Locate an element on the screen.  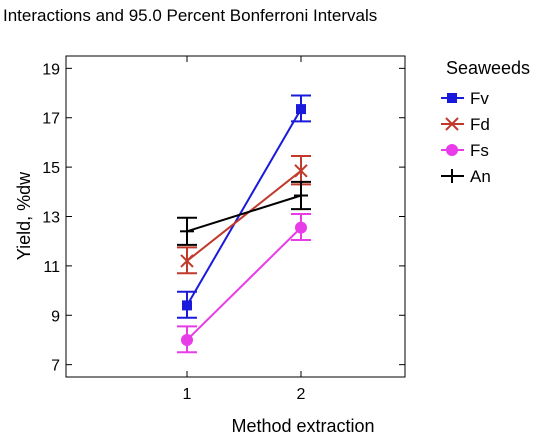
x-tick-label: 2 is located at coordinates (301, 394).